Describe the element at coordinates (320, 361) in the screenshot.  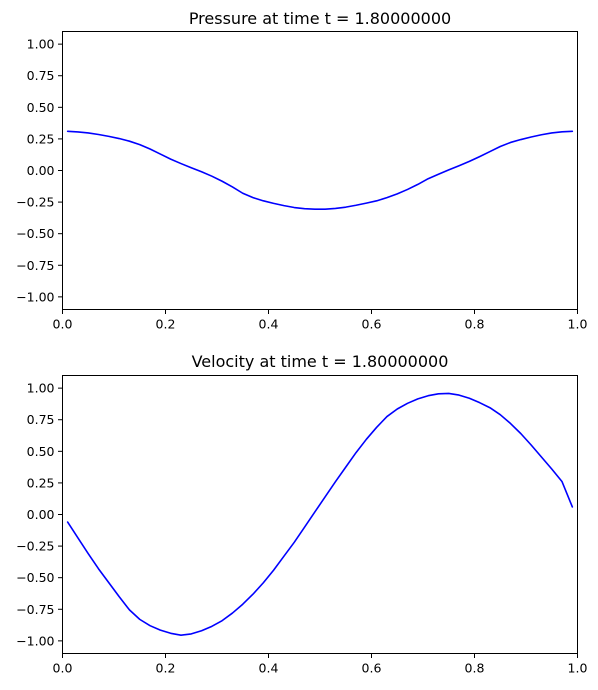
I see `velocity-title: Velocity at time t = 1.80000000` at that location.